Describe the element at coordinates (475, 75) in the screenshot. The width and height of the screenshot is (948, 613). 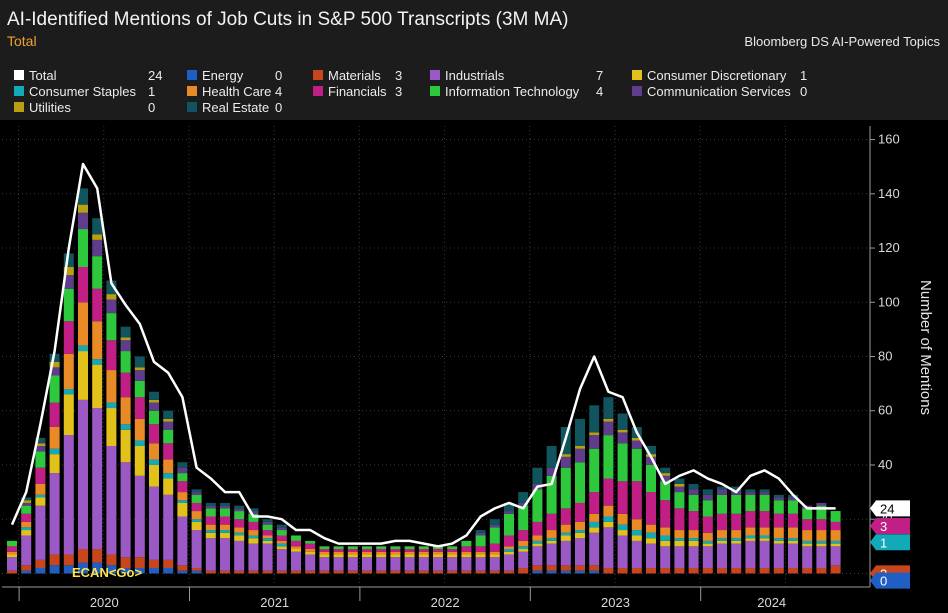
I see `legend-label: Industrials` at that location.